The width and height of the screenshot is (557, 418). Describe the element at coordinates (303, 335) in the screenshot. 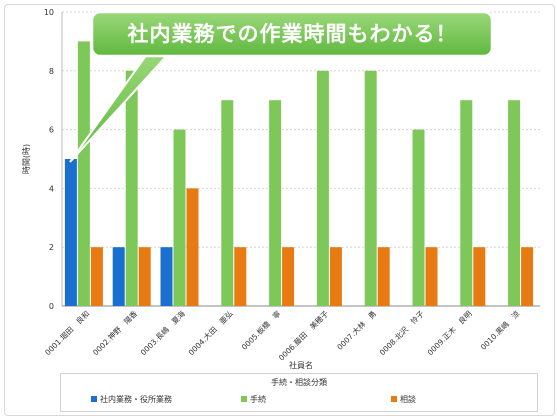

I see `x-tick-label: 0006.藤田 美穂子` at that location.